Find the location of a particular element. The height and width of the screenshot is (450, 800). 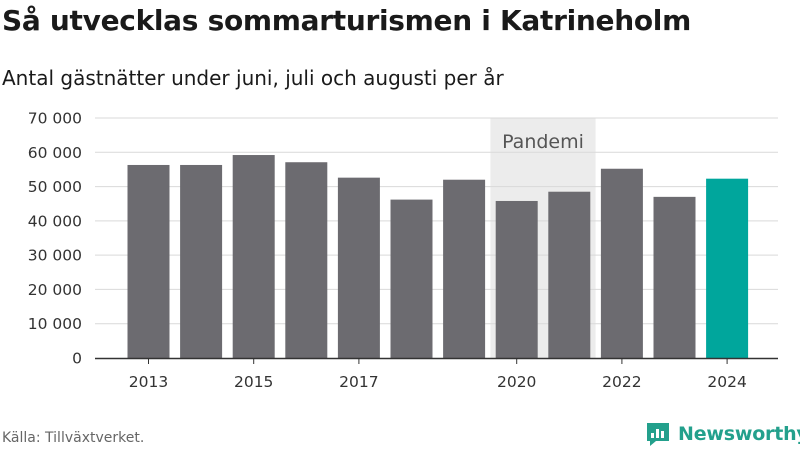

bar-2017 is located at coordinates (358, 267).